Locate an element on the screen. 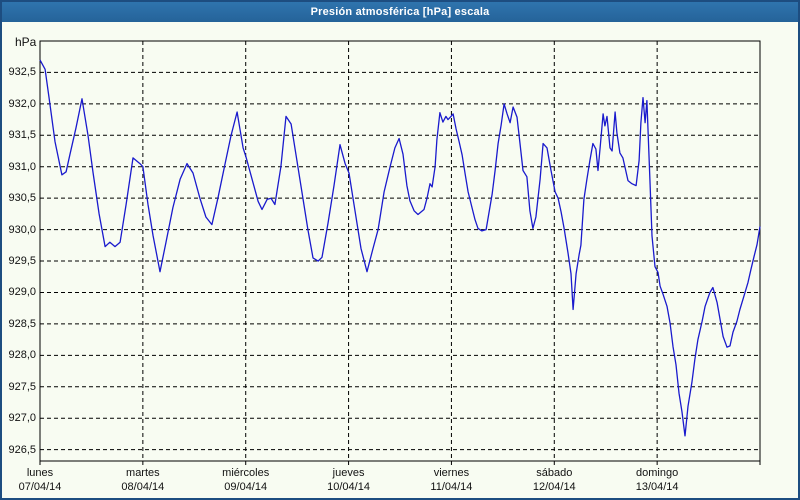 Image resolution: width=800 pixels, height=500 pixels. y-axis-label: 932,0 is located at coordinates (22, 103).